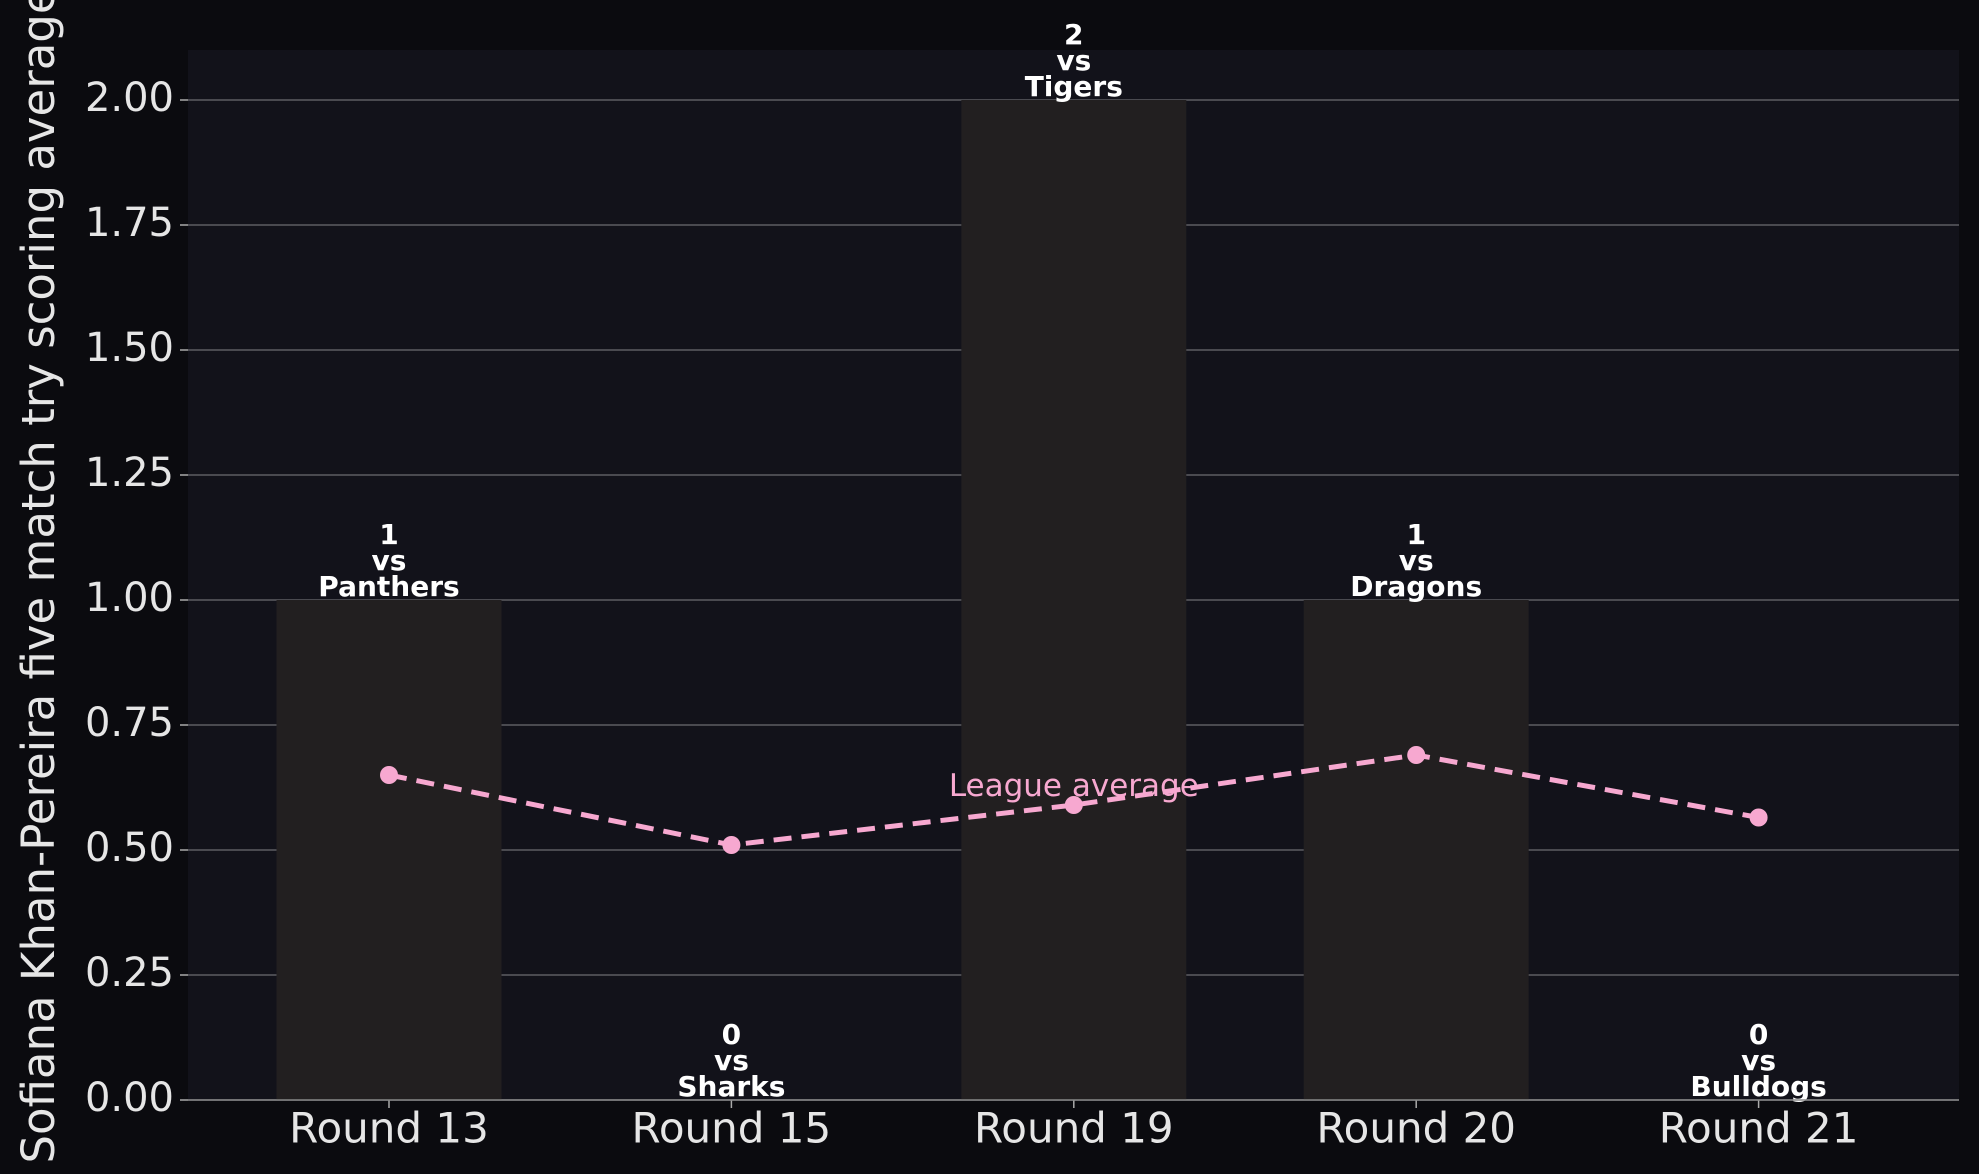 The height and width of the screenshot is (1174, 1979). Describe the element at coordinates (389, 1128) in the screenshot. I see `x-tick-label: Round 13` at that location.